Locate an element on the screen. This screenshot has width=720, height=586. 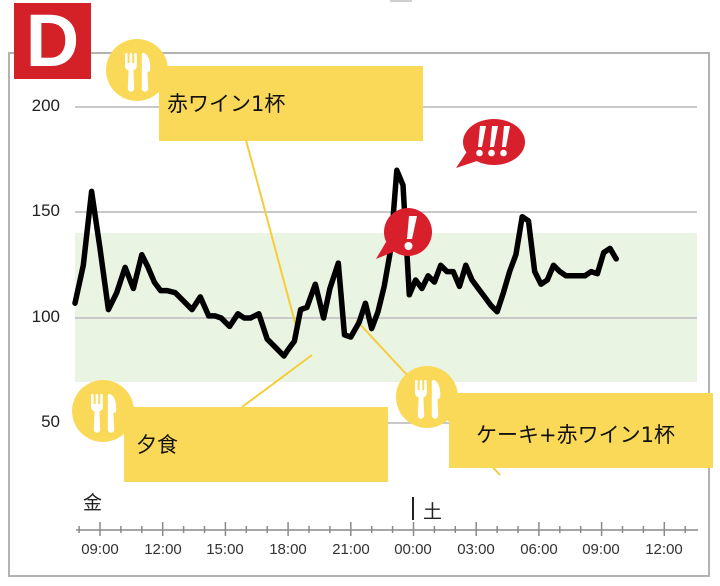
note-red-wine-text: 赤ワイン1杯 is located at coordinates (226, 104).